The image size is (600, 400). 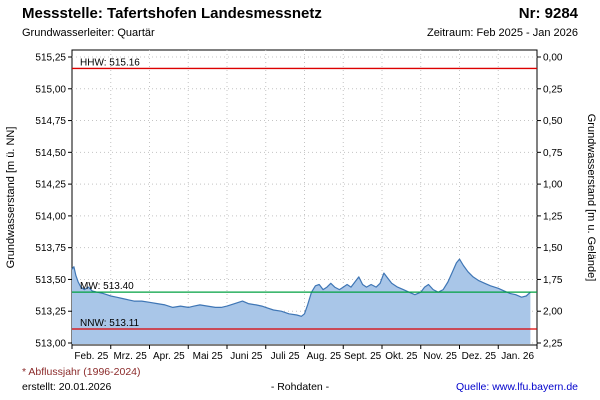 What do you see at coordinates (324, 356) in the screenshot?
I see `x-tick-label: Aug. 25` at bounding box center [324, 356].